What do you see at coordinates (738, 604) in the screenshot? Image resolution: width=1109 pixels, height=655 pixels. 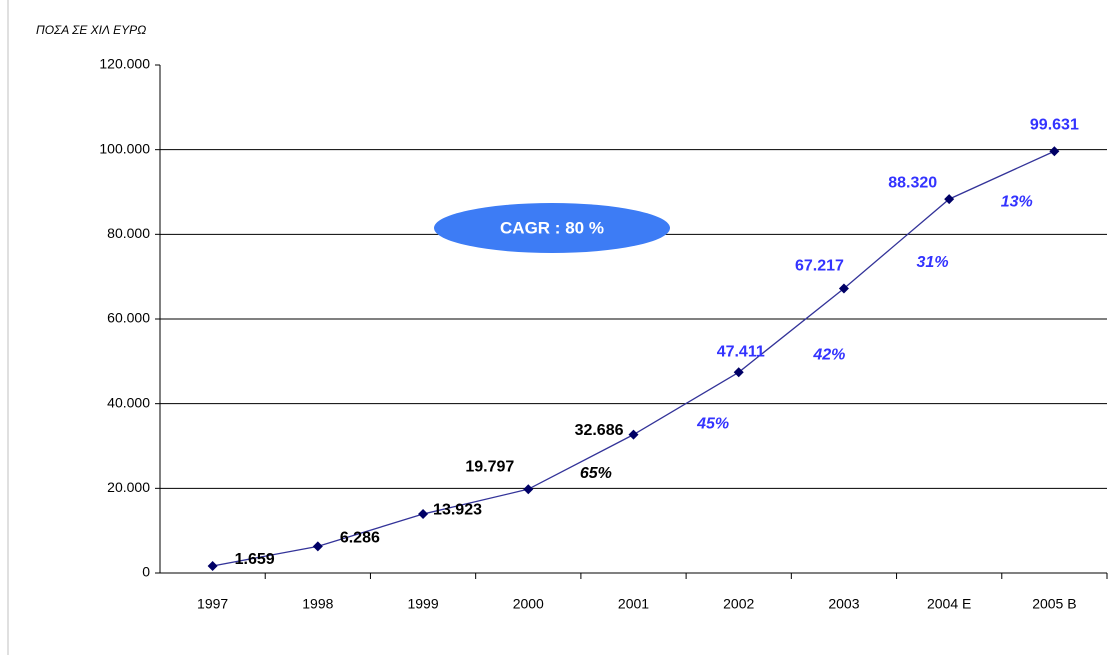 I see `x-tick-label: 2002` at bounding box center [738, 604].